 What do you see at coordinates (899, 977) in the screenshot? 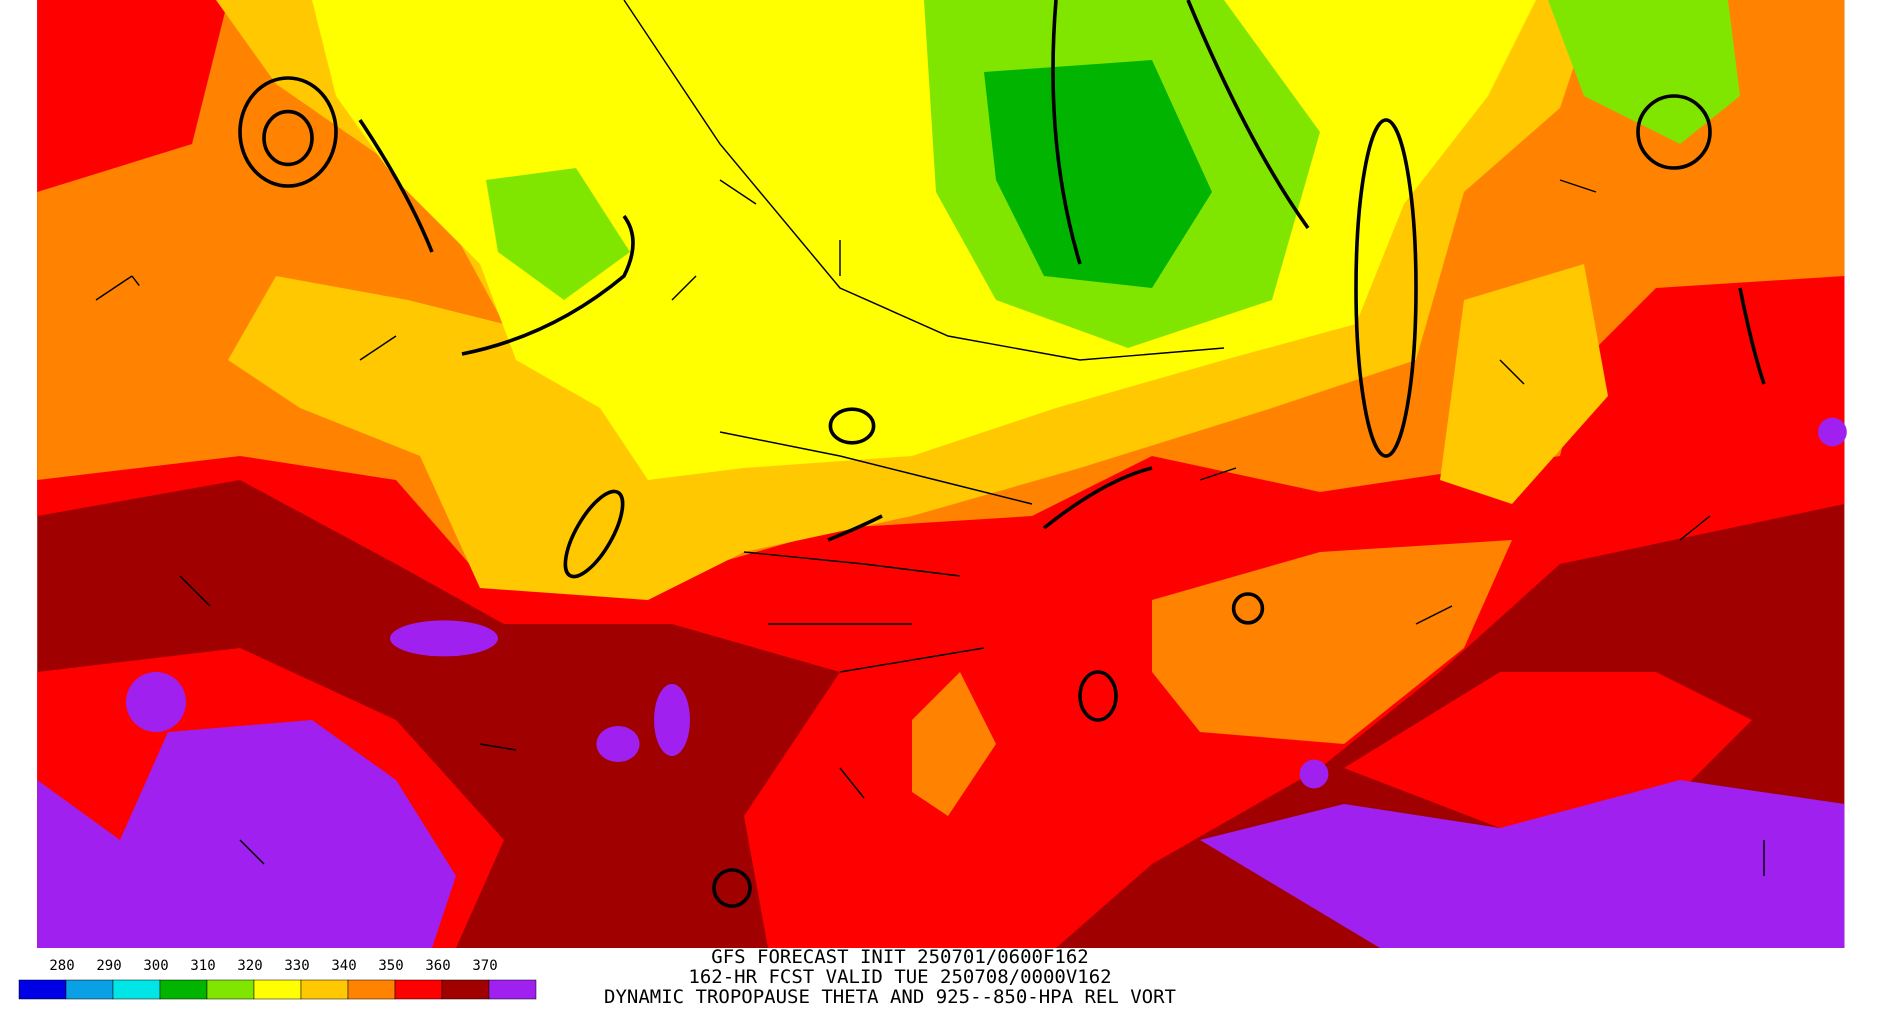
I see `header-line: 162-HR FCST VALID TUE 250708/0000V162` at bounding box center [899, 977].